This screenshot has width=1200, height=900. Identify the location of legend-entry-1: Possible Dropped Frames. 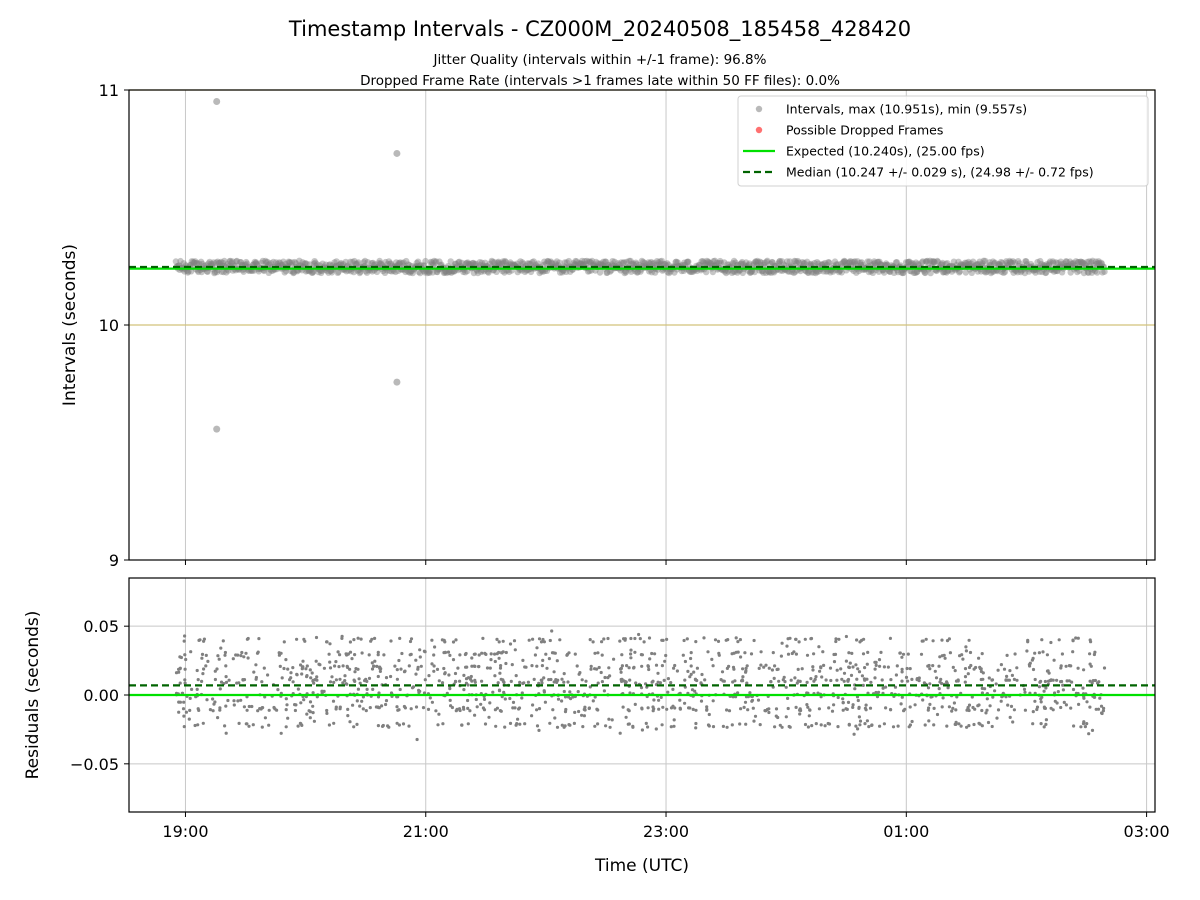
(864, 130).